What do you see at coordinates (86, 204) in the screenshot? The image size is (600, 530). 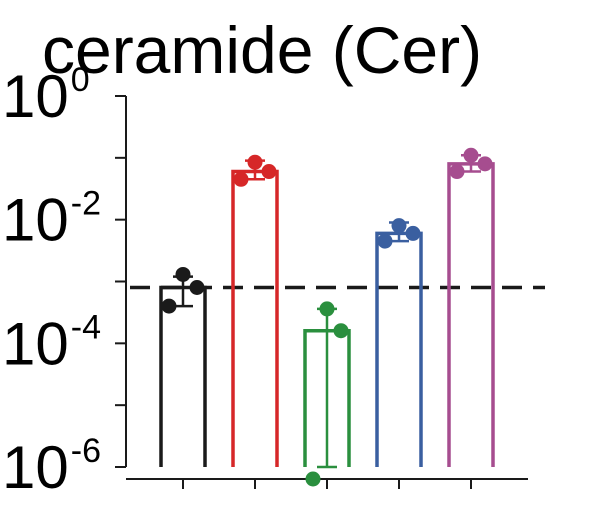 I see `y-tick-label-exponent: -2` at bounding box center [86, 204].